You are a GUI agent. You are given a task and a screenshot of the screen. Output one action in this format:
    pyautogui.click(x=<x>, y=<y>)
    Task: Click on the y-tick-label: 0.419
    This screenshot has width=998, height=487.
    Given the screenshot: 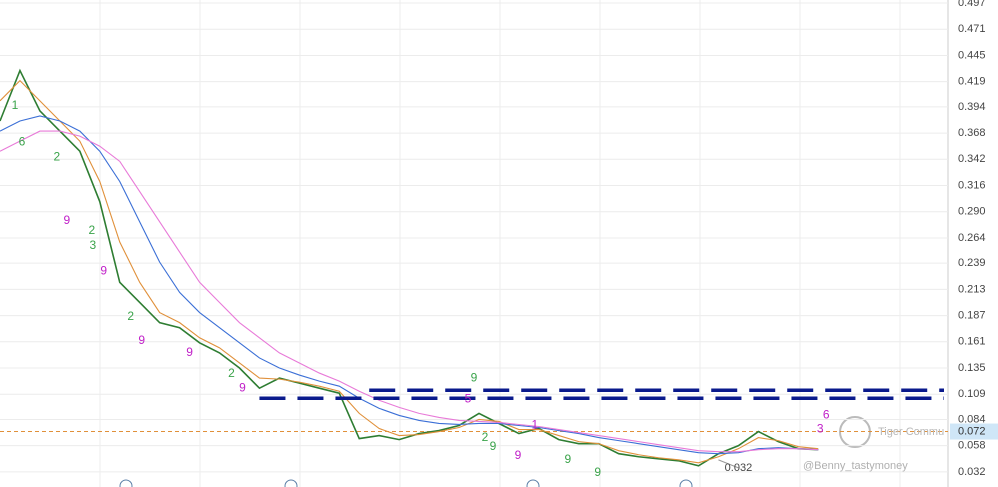 What is the action you would take?
    pyautogui.click(x=972, y=82)
    